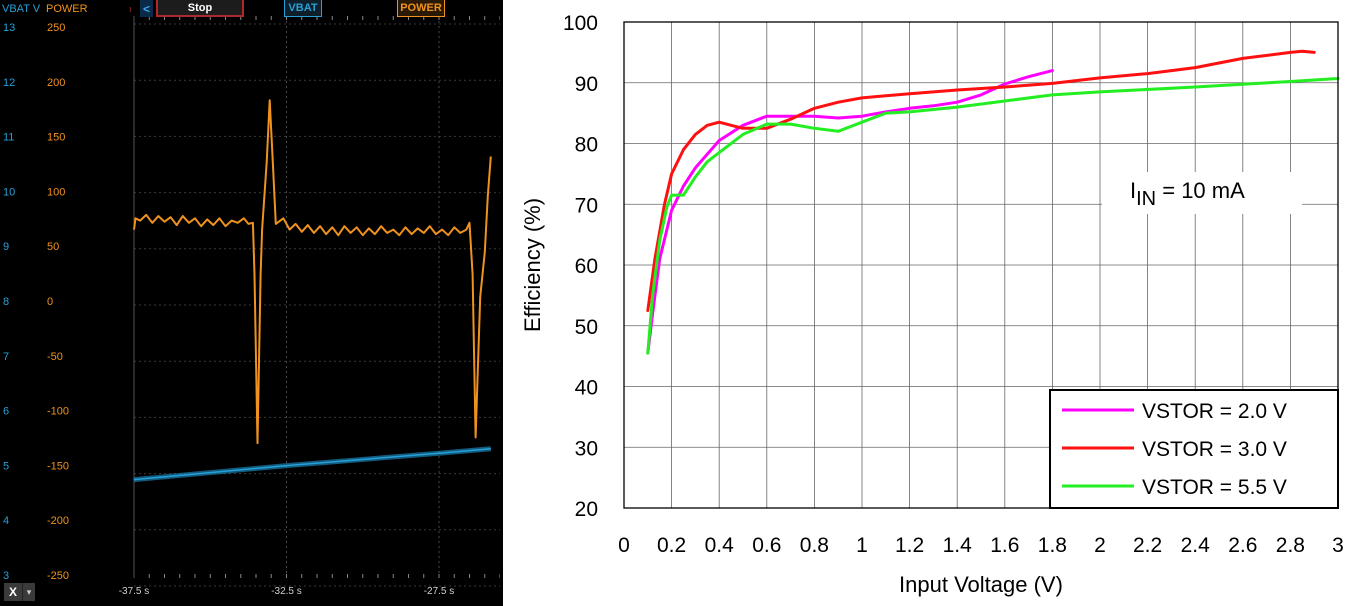 The width and height of the screenshot is (1354, 606). What do you see at coordinates (981, 584) in the screenshot?
I see `x-axis-label: Input Voltage (V)` at bounding box center [981, 584].